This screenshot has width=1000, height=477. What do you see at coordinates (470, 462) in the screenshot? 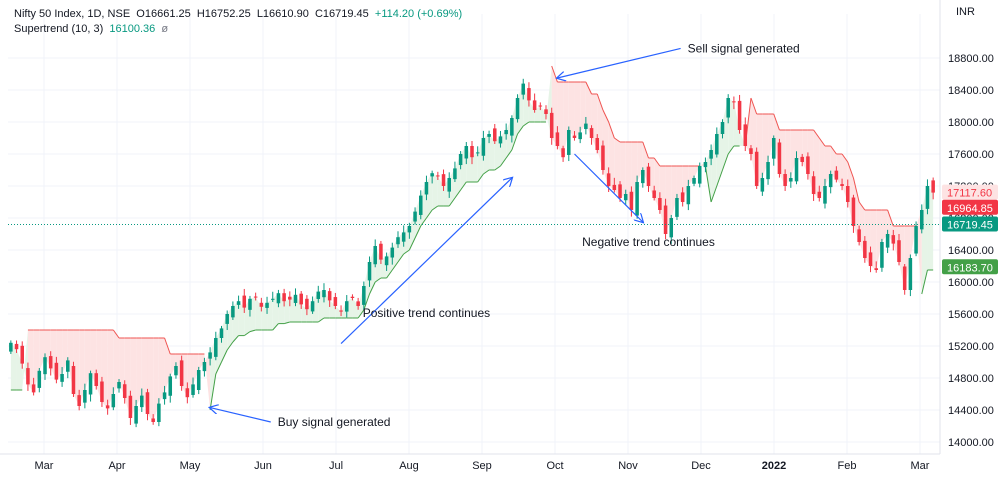
I see `time-axis: Mar Apr May Jun Jul Aug Sep Oct Nov Dec 2022 Feb Mar` at bounding box center [470, 462].